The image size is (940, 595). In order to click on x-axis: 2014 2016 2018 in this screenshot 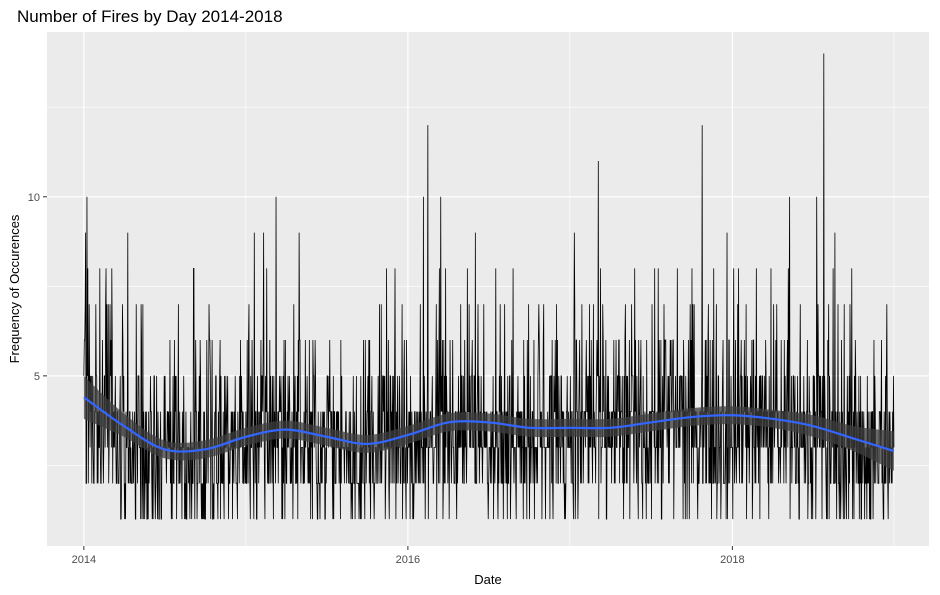, I will do `click(408, 556)`.